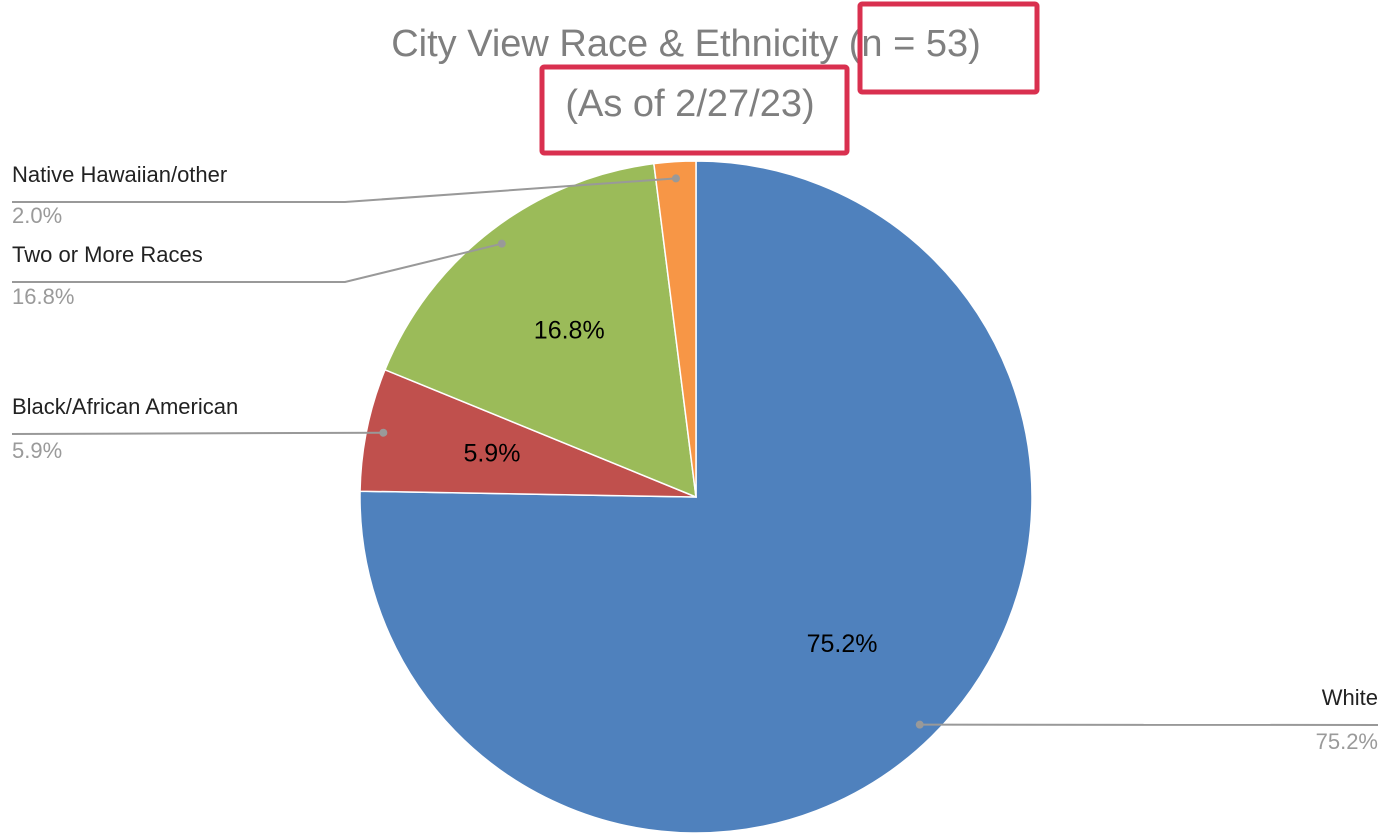  Describe the element at coordinates (569, 330) in the screenshot. I see `slice-label: 16.8%` at that location.